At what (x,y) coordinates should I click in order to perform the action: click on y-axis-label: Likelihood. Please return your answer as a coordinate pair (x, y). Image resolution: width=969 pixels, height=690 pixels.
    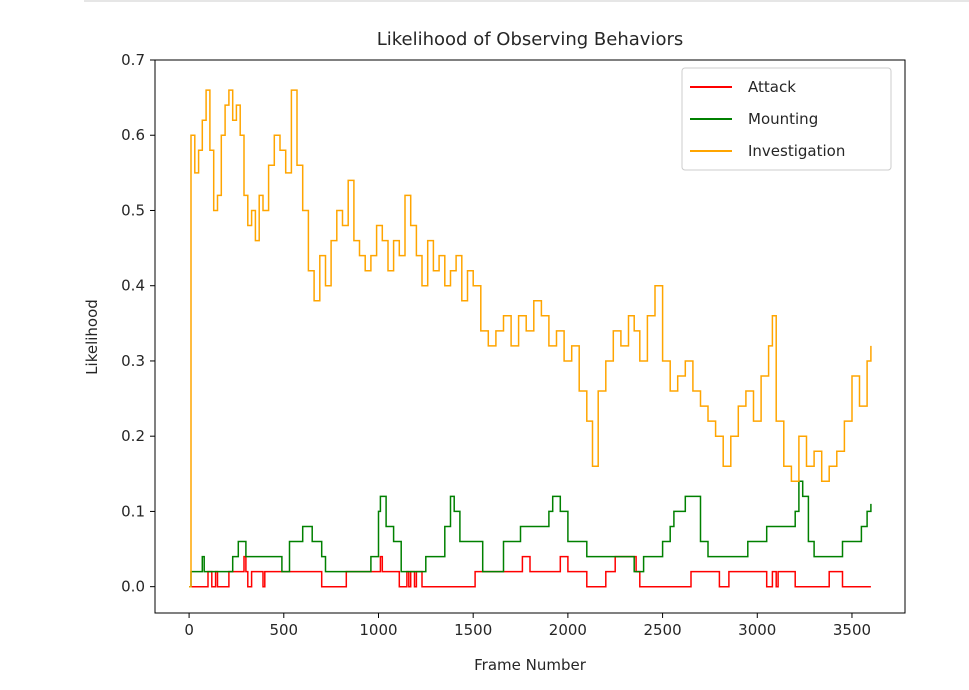
    Looking at the image, I should click on (92, 337).